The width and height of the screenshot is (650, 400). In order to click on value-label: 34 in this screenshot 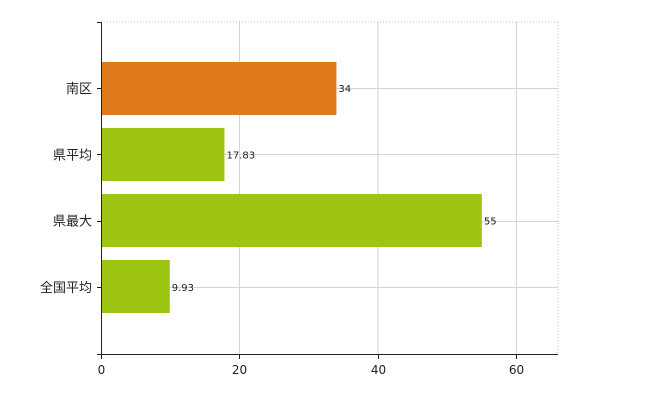, I will do `click(344, 89)`.